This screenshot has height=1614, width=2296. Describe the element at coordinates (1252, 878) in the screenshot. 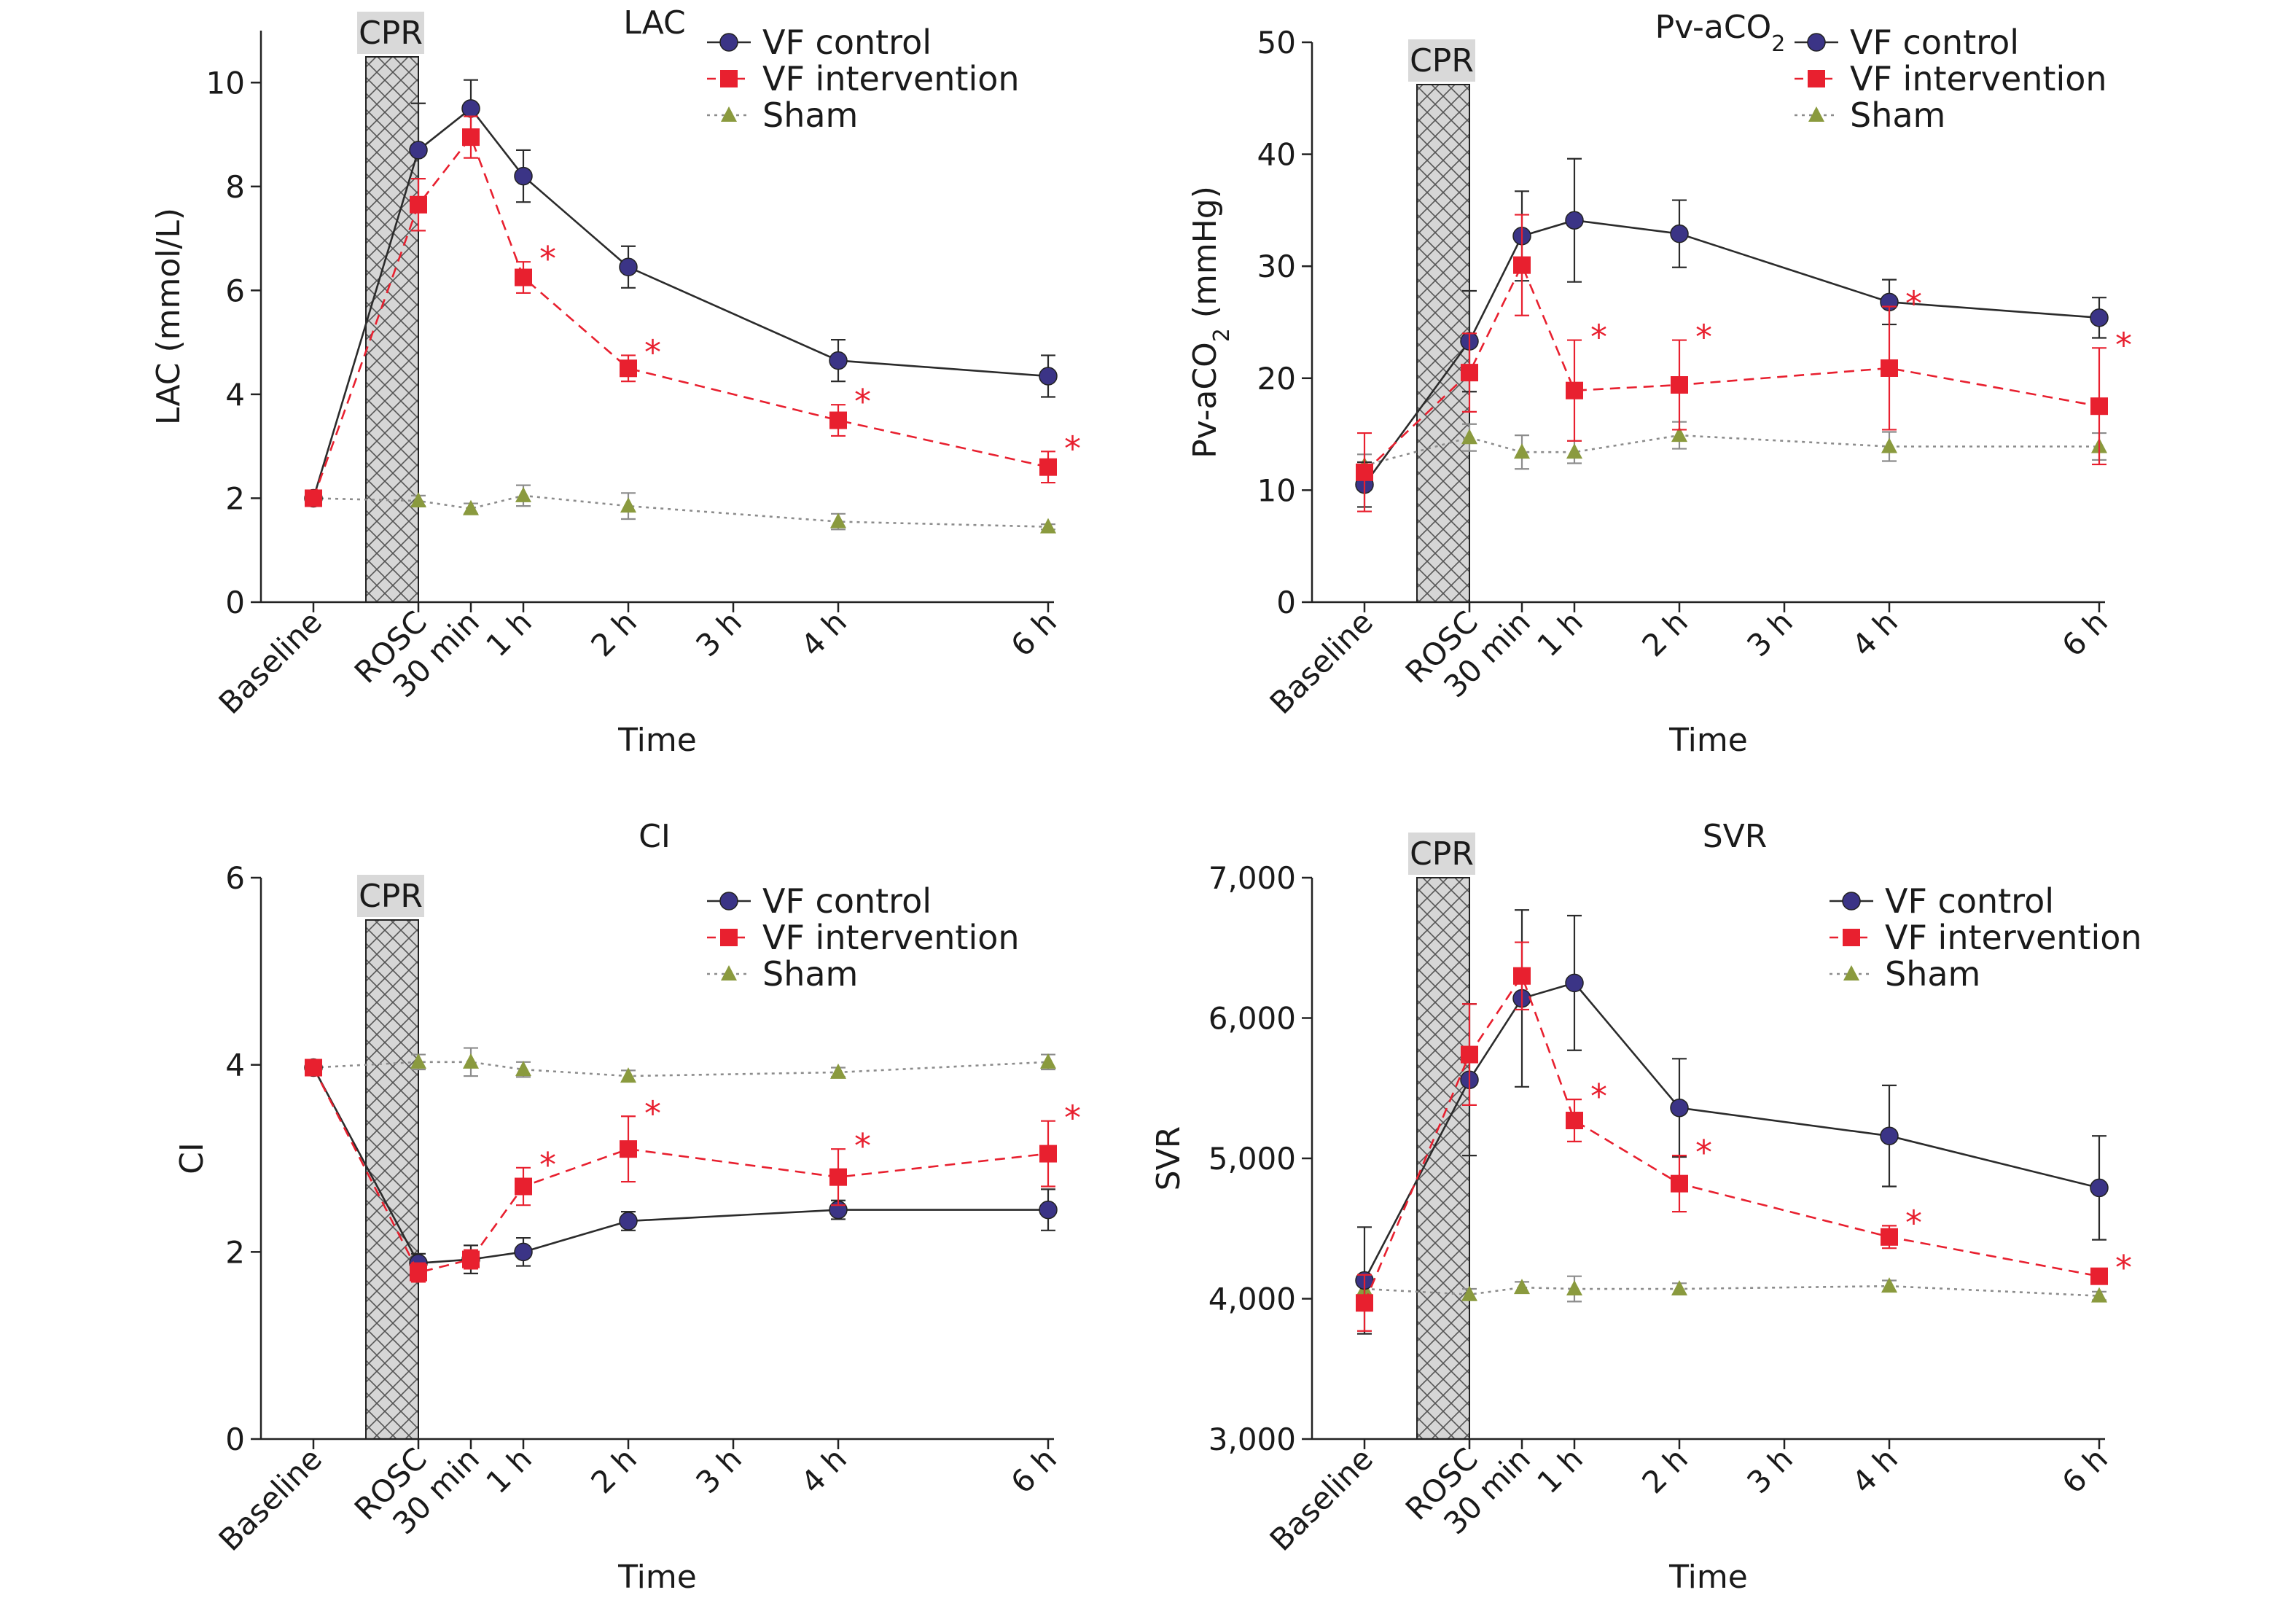

I see `y-tick-label: 7,000` at that location.